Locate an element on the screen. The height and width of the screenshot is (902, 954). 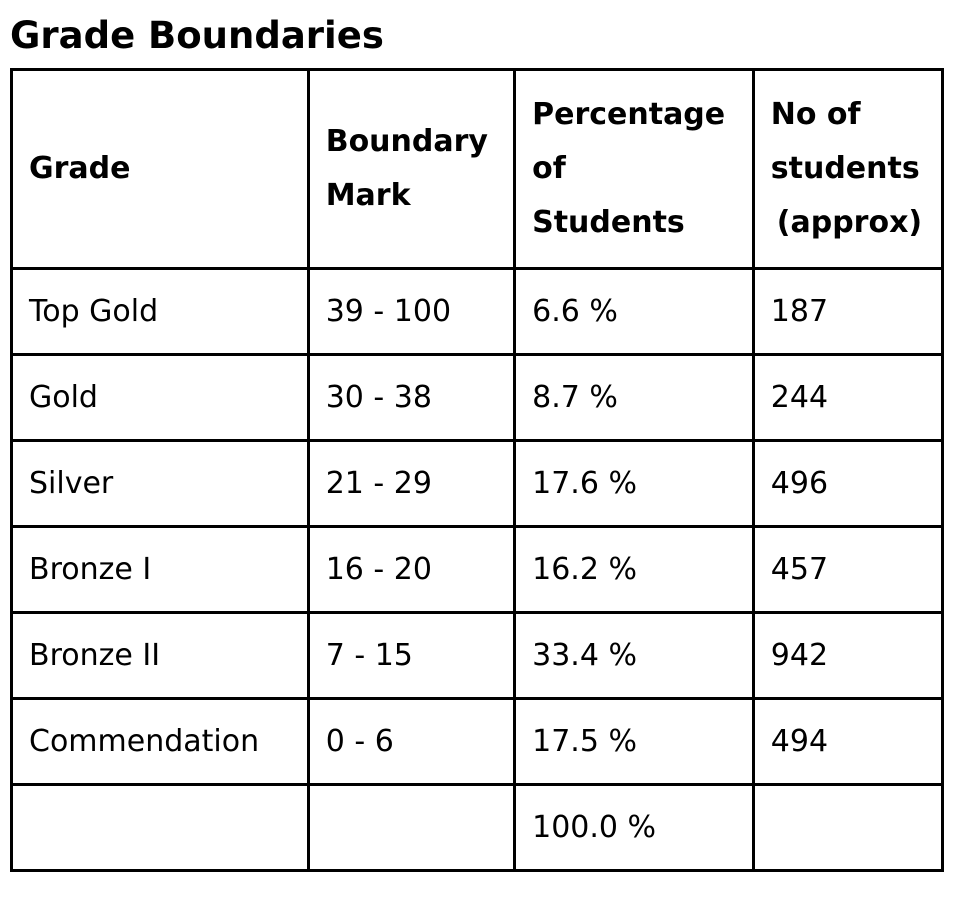
cell-boundary-mark: 39 - 100 is located at coordinates (411, 311).